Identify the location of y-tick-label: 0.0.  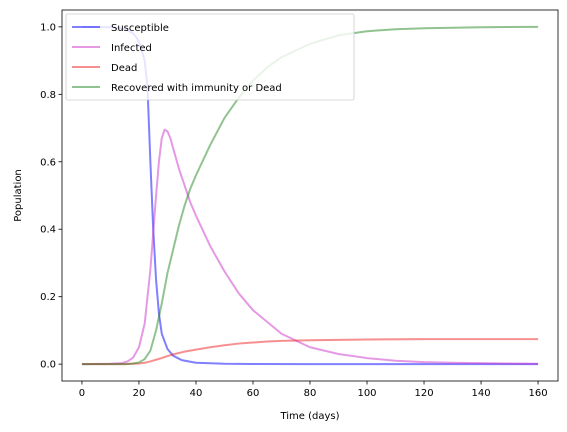
(48, 365).